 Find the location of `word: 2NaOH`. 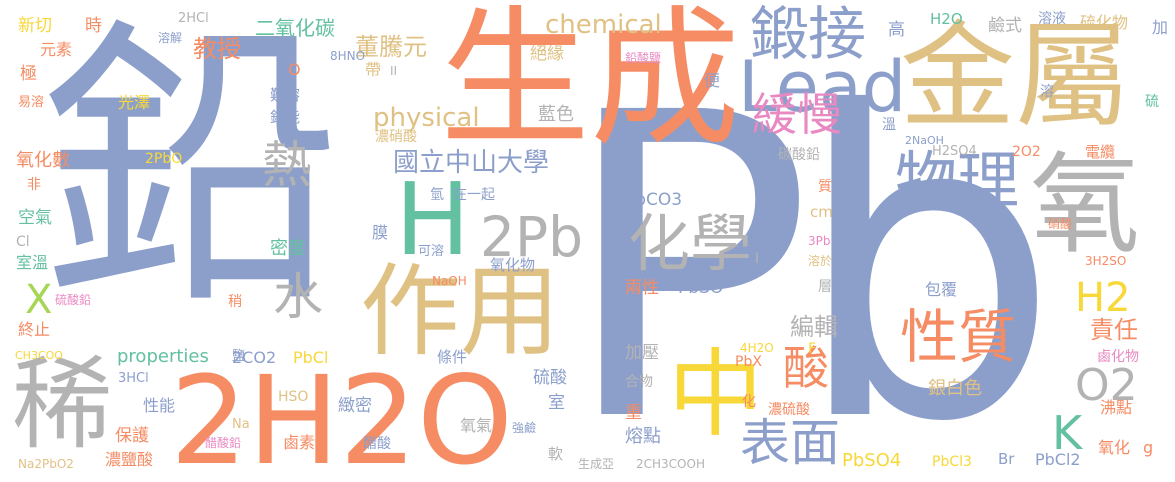

word: 2NaOH is located at coordinates (924, 140).